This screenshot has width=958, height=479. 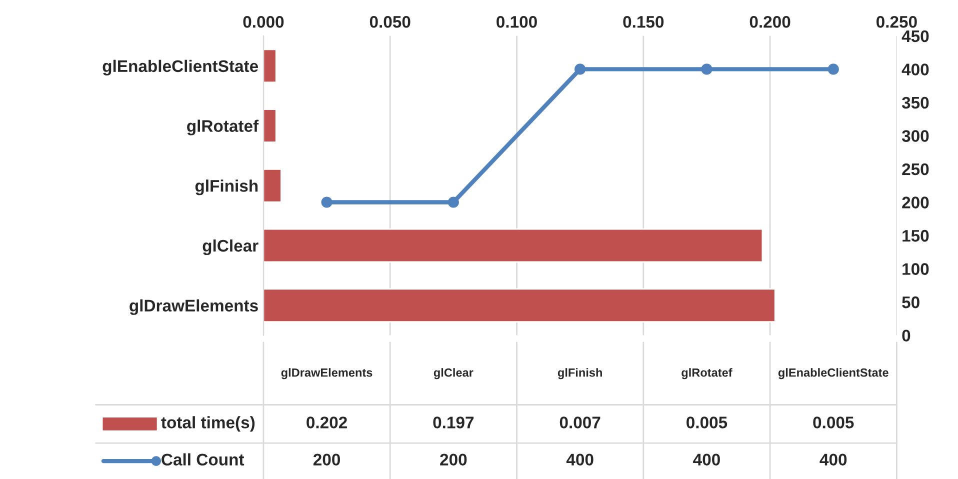 I want to click on x-tick-label: 0.050, so click(x=390, y=22).